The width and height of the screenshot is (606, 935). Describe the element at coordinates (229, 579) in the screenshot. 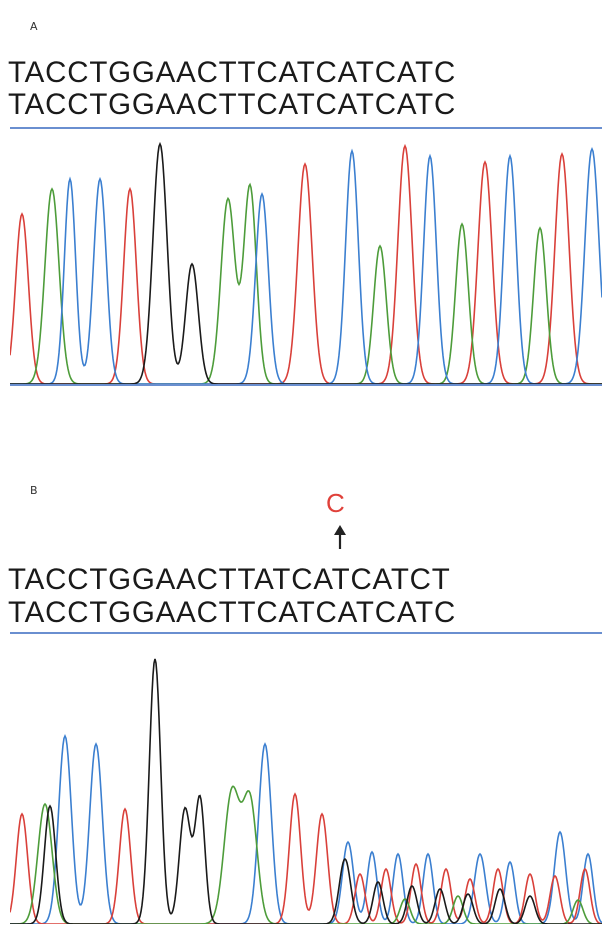

I see `panel-b-sequence-top: TACCTGGAACTTATCATCATCT` at that location.